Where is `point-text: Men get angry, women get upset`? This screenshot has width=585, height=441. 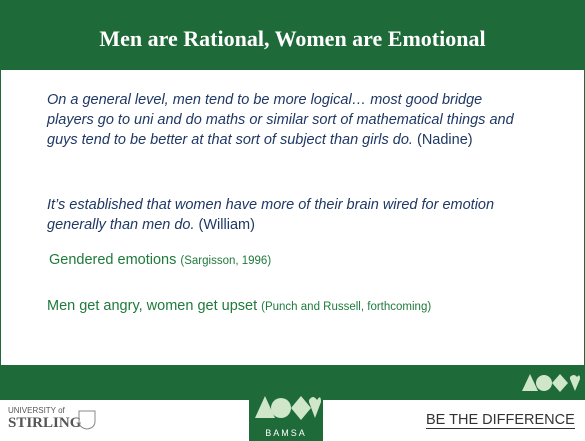
point-text: Men get angry, women get upset is located at coordinates (152, 306).